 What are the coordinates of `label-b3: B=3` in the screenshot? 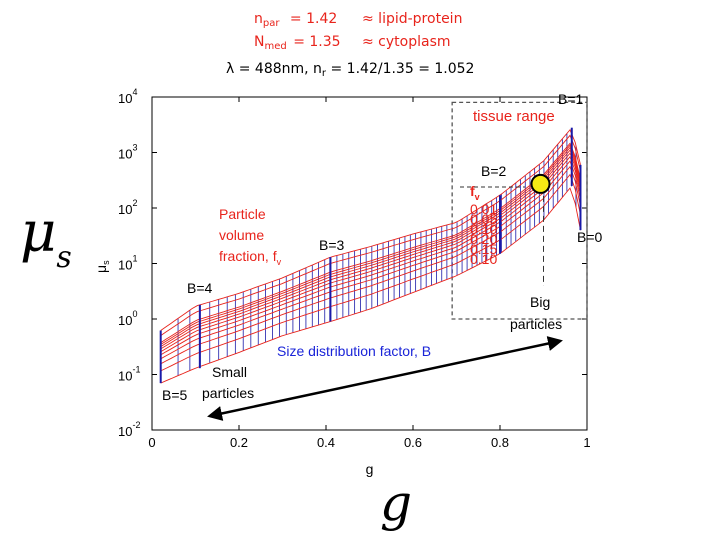 It's located at (332, 245).